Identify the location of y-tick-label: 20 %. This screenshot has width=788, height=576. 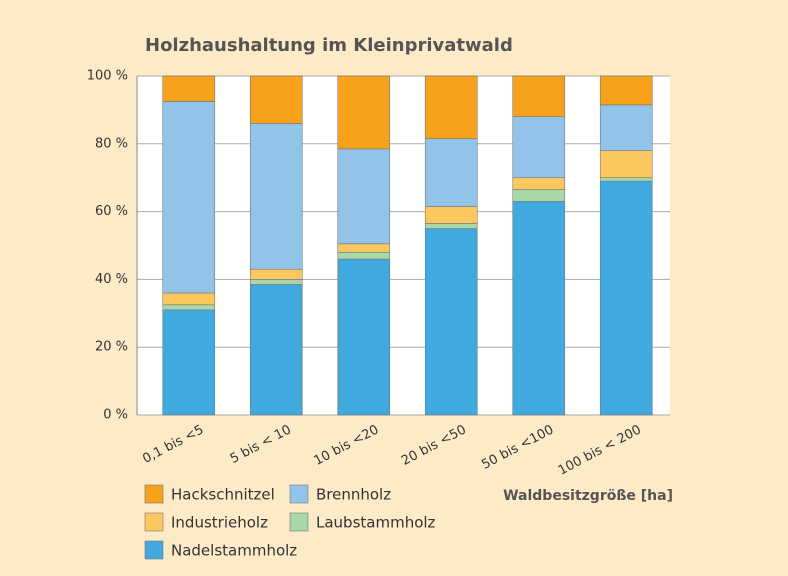
(111, 347).